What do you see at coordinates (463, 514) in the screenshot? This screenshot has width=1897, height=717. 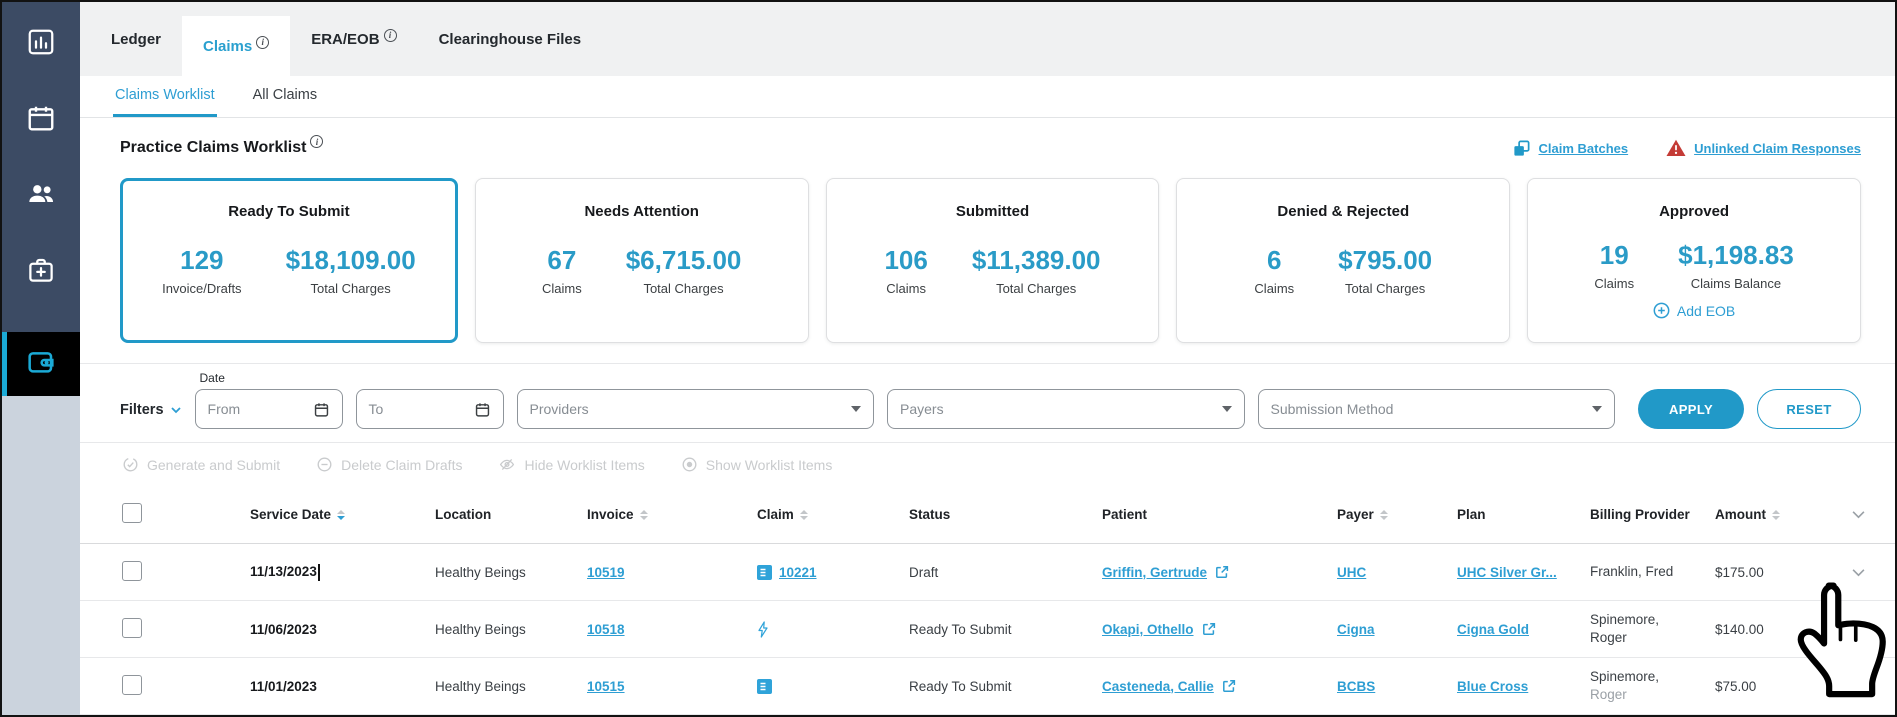 I see `column-header-location: Location` at bounding box center [463, 514].